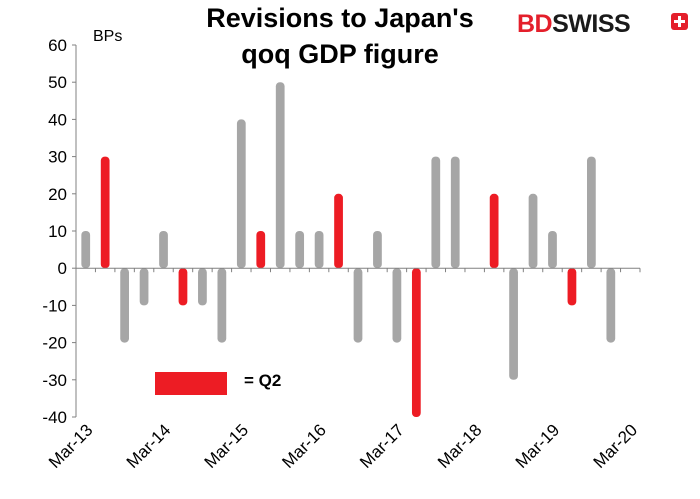 Image resolution: width=700 pixels, height=499 pixels. I want to click on y-tick-label: 30, so click(57, 157).